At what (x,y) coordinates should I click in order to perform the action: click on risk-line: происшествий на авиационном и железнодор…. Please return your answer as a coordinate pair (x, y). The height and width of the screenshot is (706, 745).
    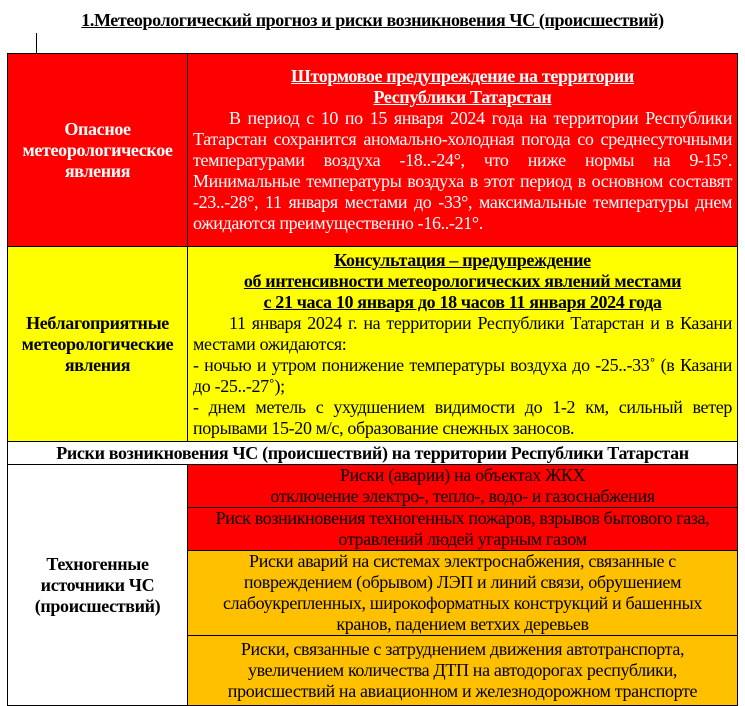
    Looking at the image, I should click on (462, 691).